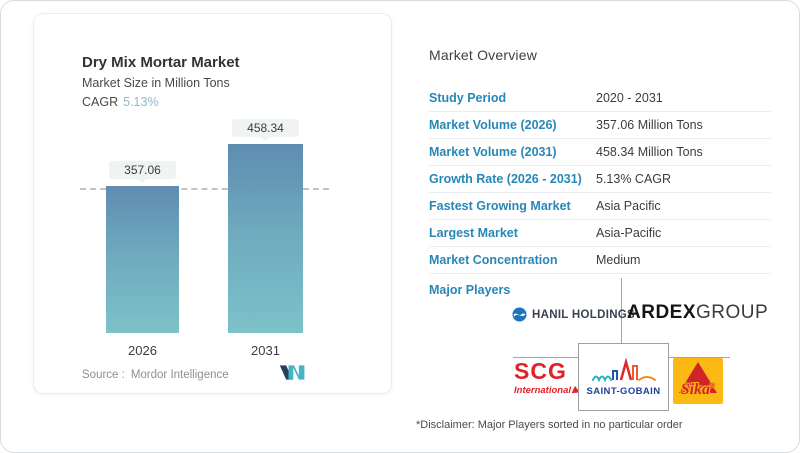 The width and height of the screenshot is (800, 453). I want to click on table-row: Largest Market Asia-Pacific, so click(600, 233).